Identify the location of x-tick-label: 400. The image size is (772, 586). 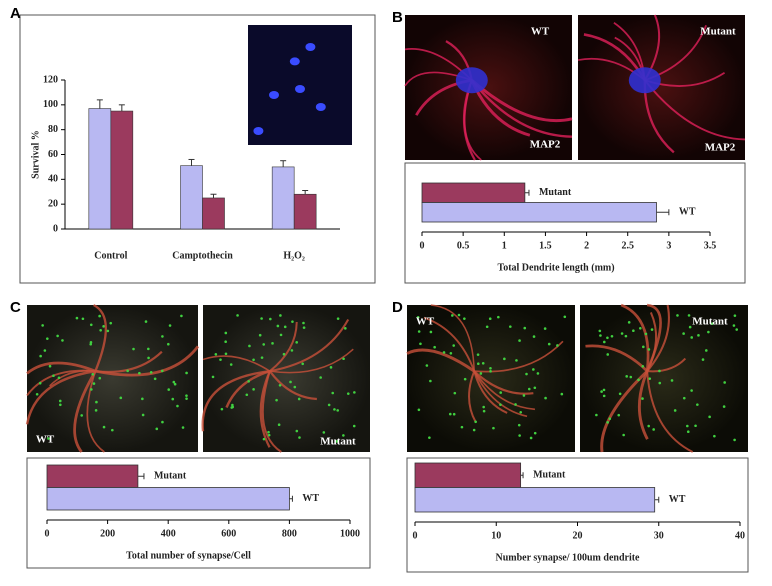
(168, 533).